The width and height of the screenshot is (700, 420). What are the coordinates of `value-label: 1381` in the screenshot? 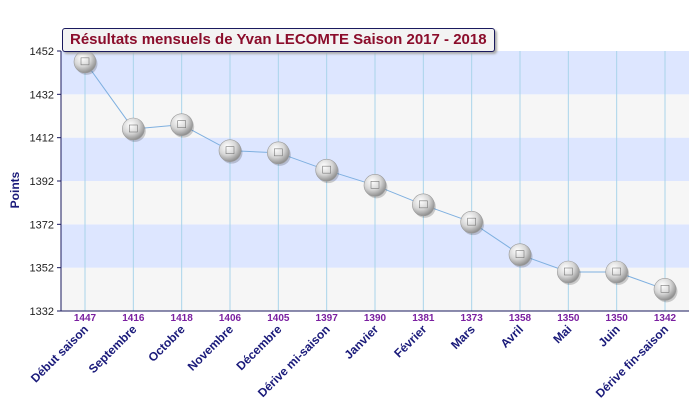 It's located at (423, 318).